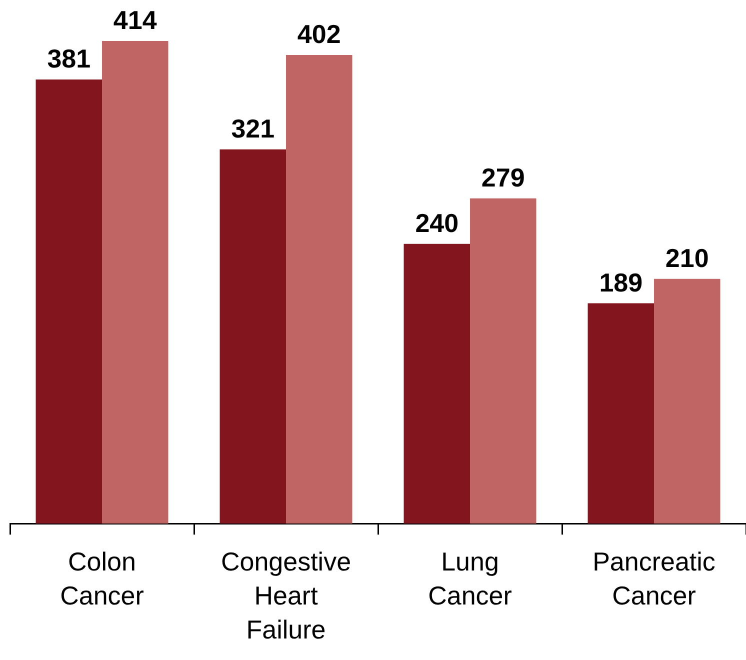 Image resolution: width=746 pixels, height=660 pixels. I want to click on data-label: 279, so click(503, 177).